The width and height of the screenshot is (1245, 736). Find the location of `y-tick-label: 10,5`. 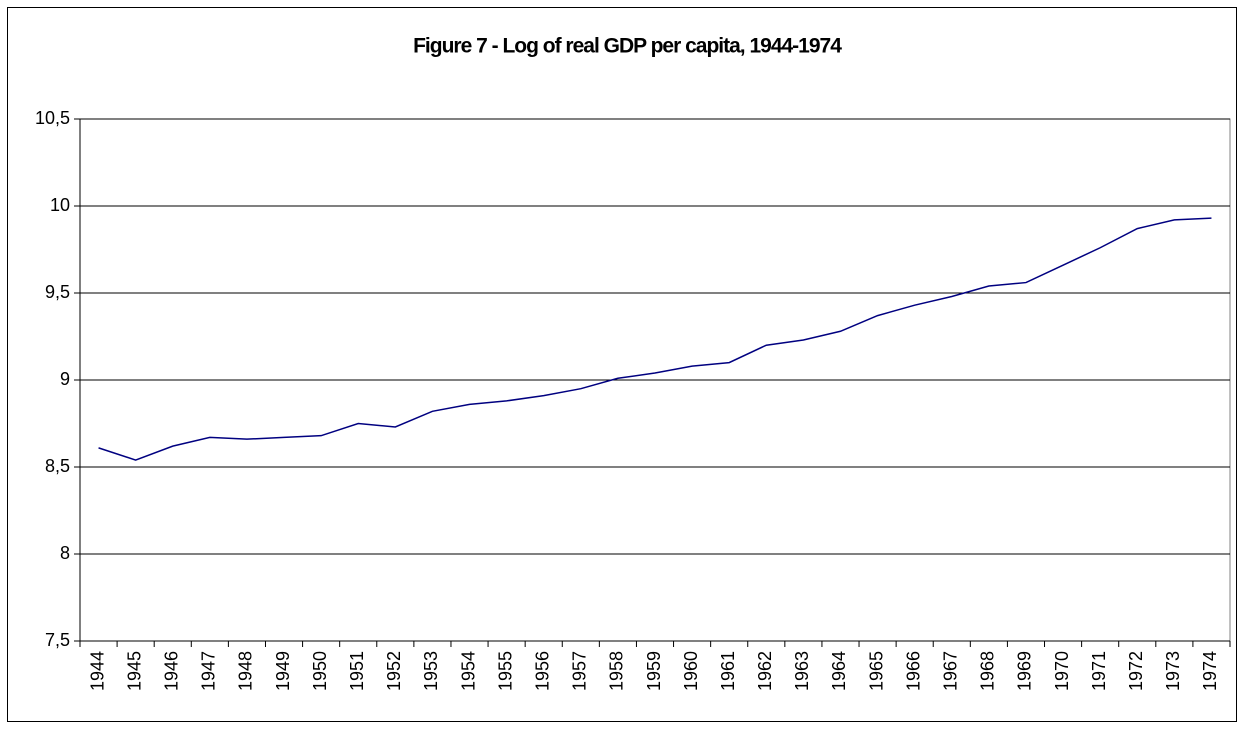

y-tick-label: 10,5 is located at coordinates (52, 118).